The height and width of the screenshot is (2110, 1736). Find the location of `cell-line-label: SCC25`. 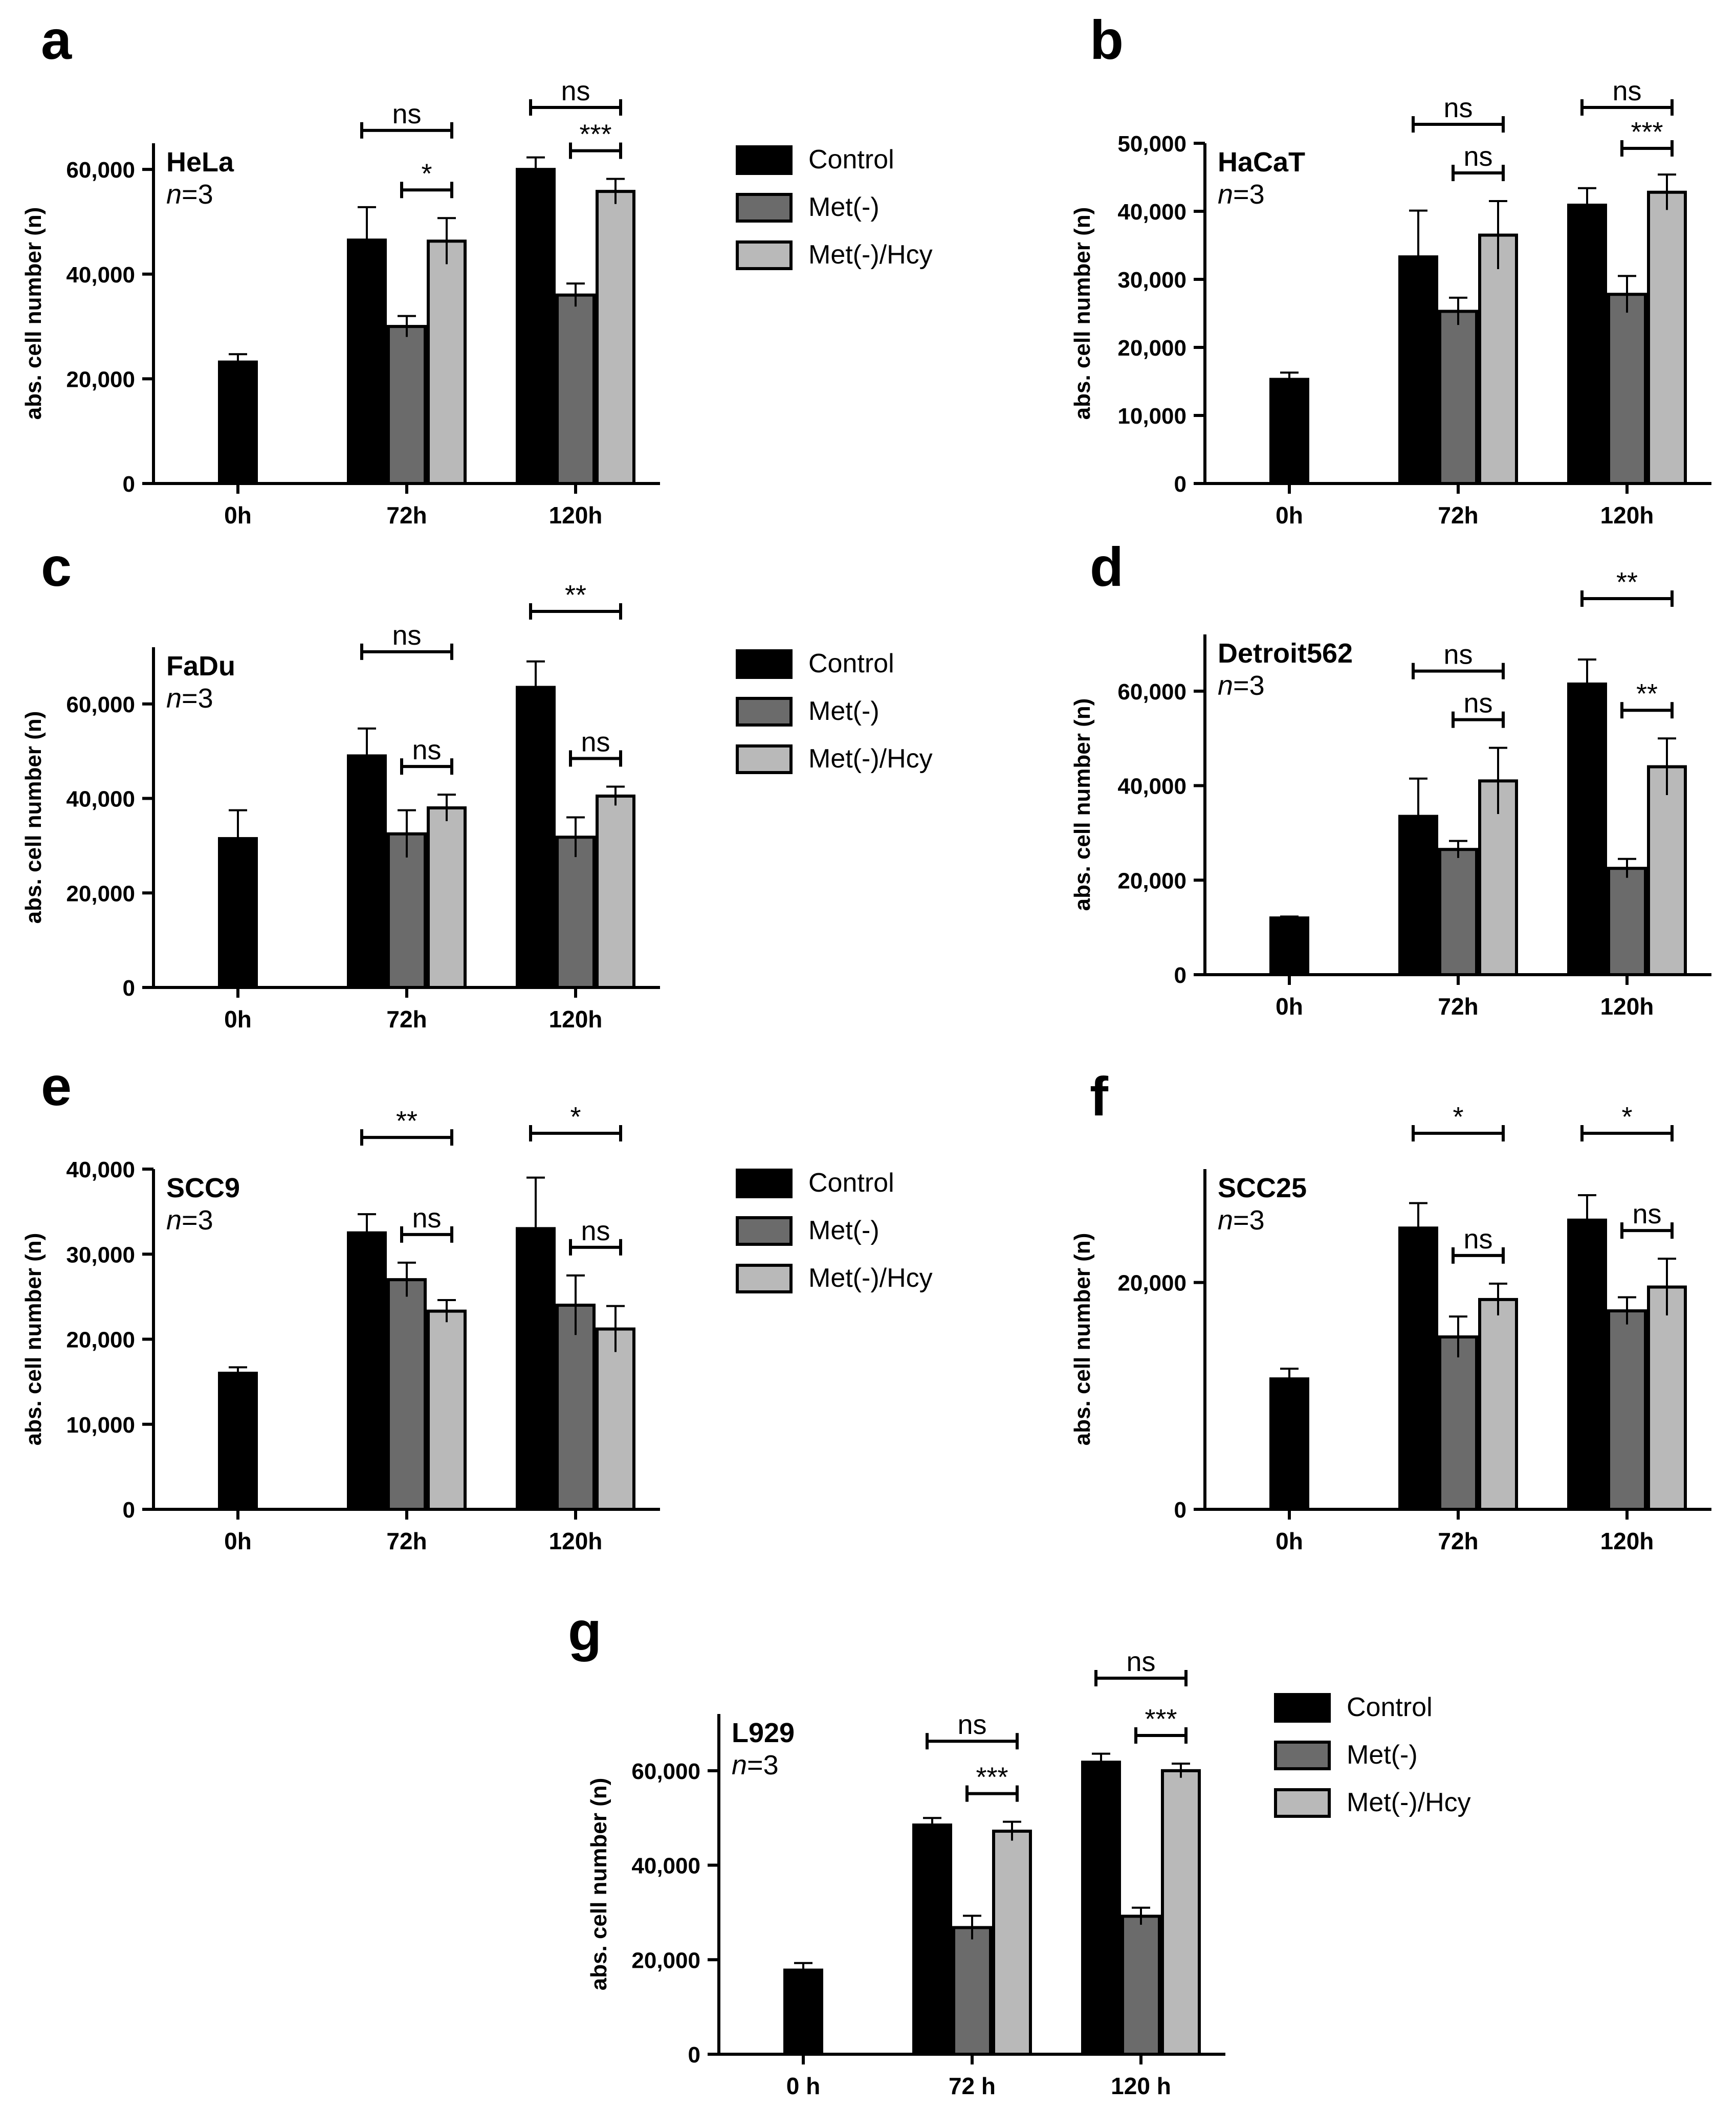

cell-line-label: SCC25 is located at coordinates (1262, 1188).